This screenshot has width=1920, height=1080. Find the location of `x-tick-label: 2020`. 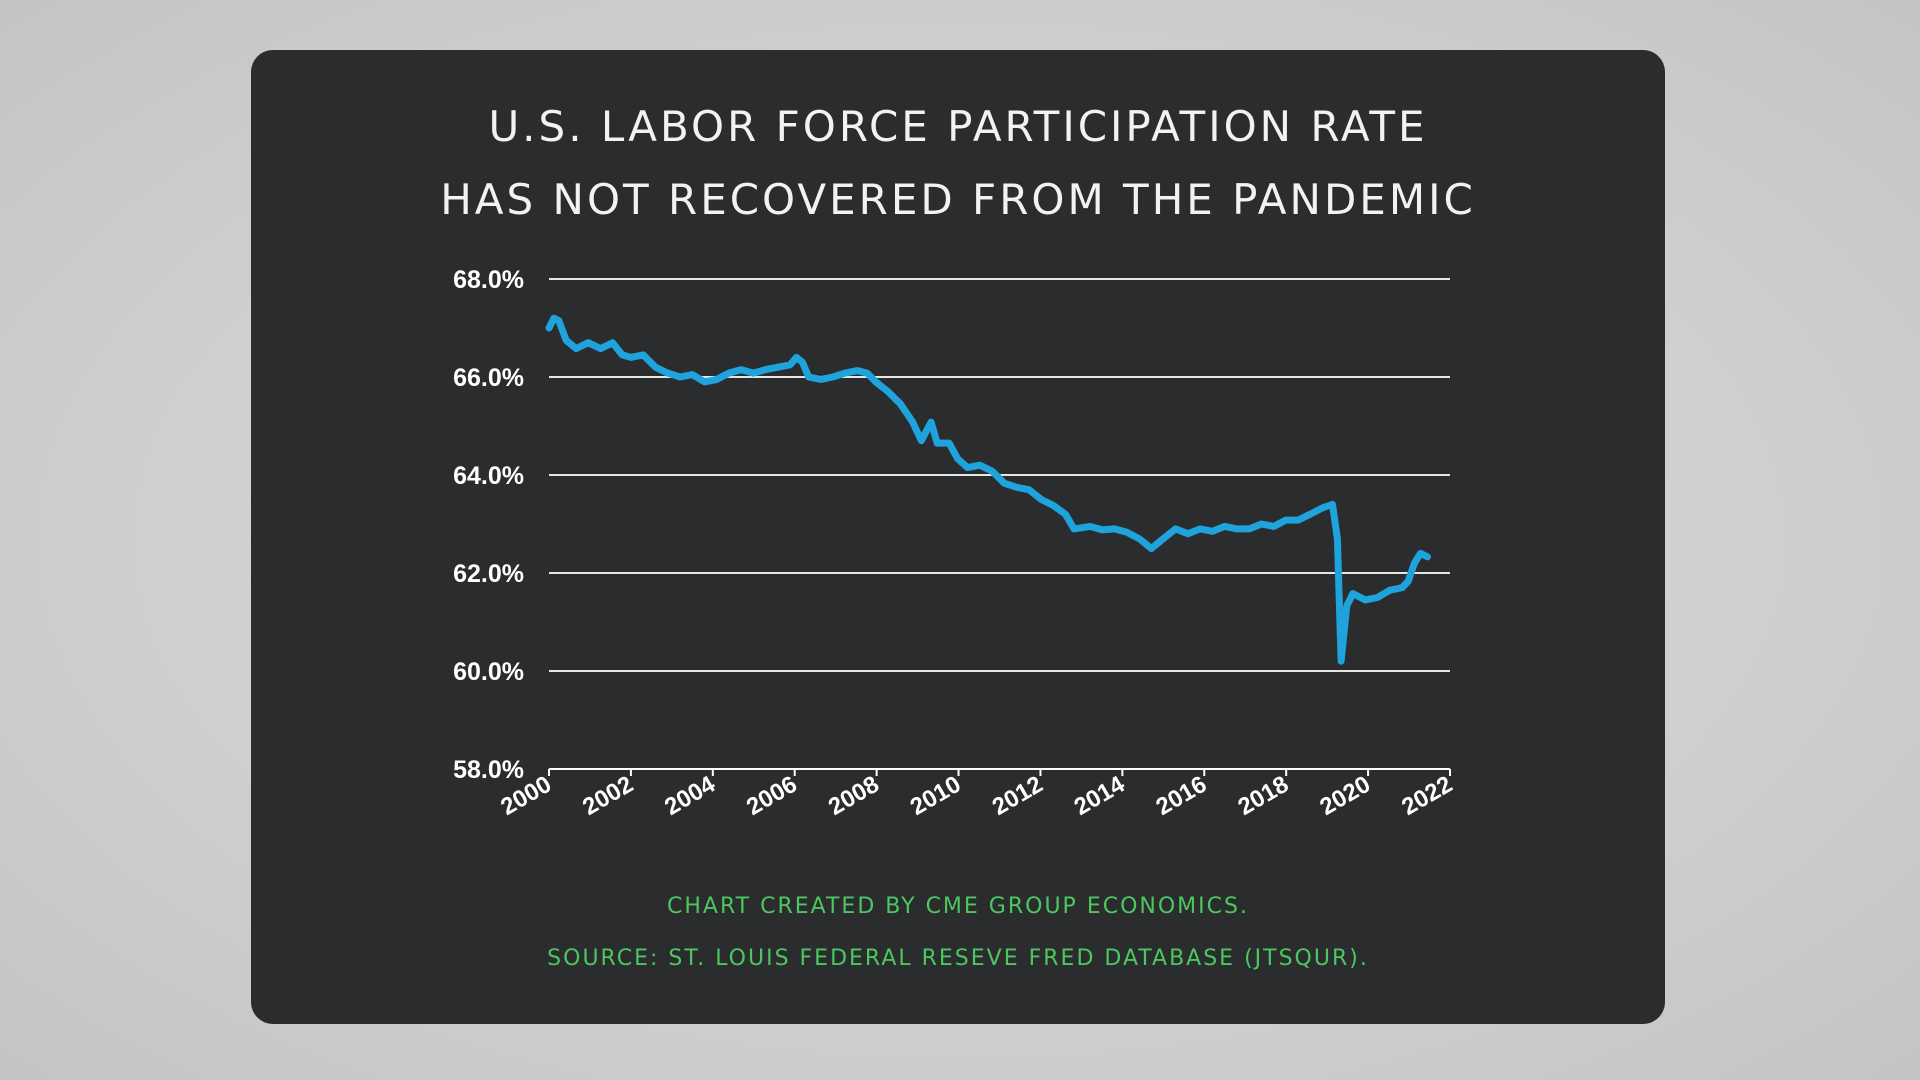

x-tick-label: 2020 is located at coordinates (1345, 796).